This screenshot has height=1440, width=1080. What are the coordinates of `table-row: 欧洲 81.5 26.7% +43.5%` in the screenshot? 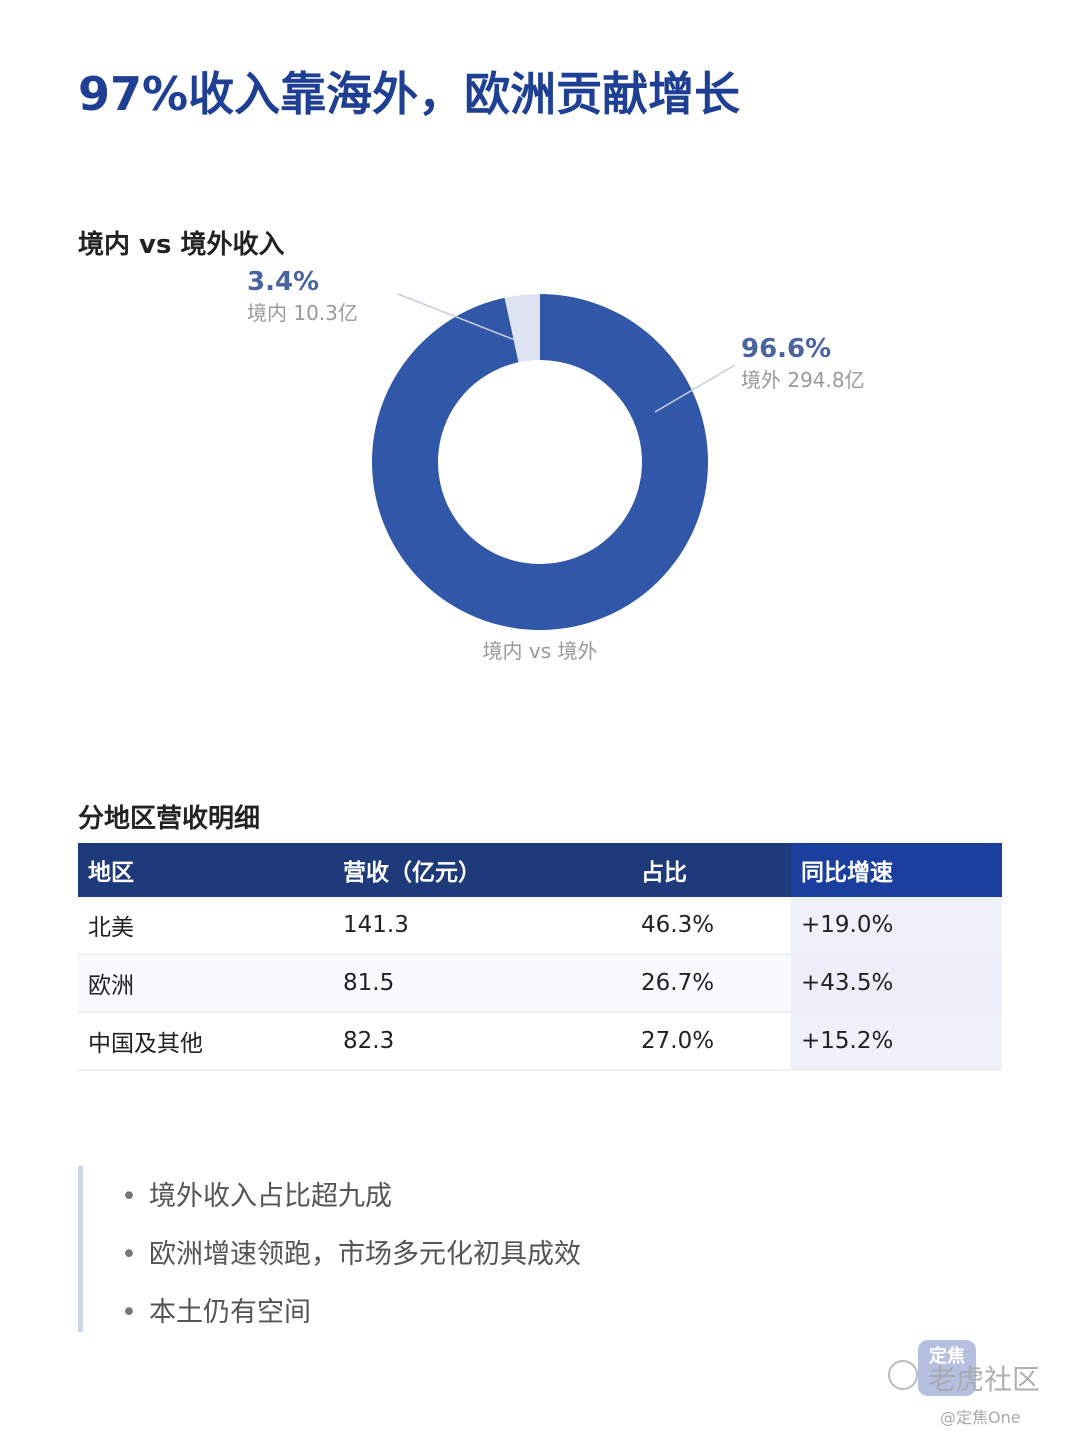 It's located at (540, 983).